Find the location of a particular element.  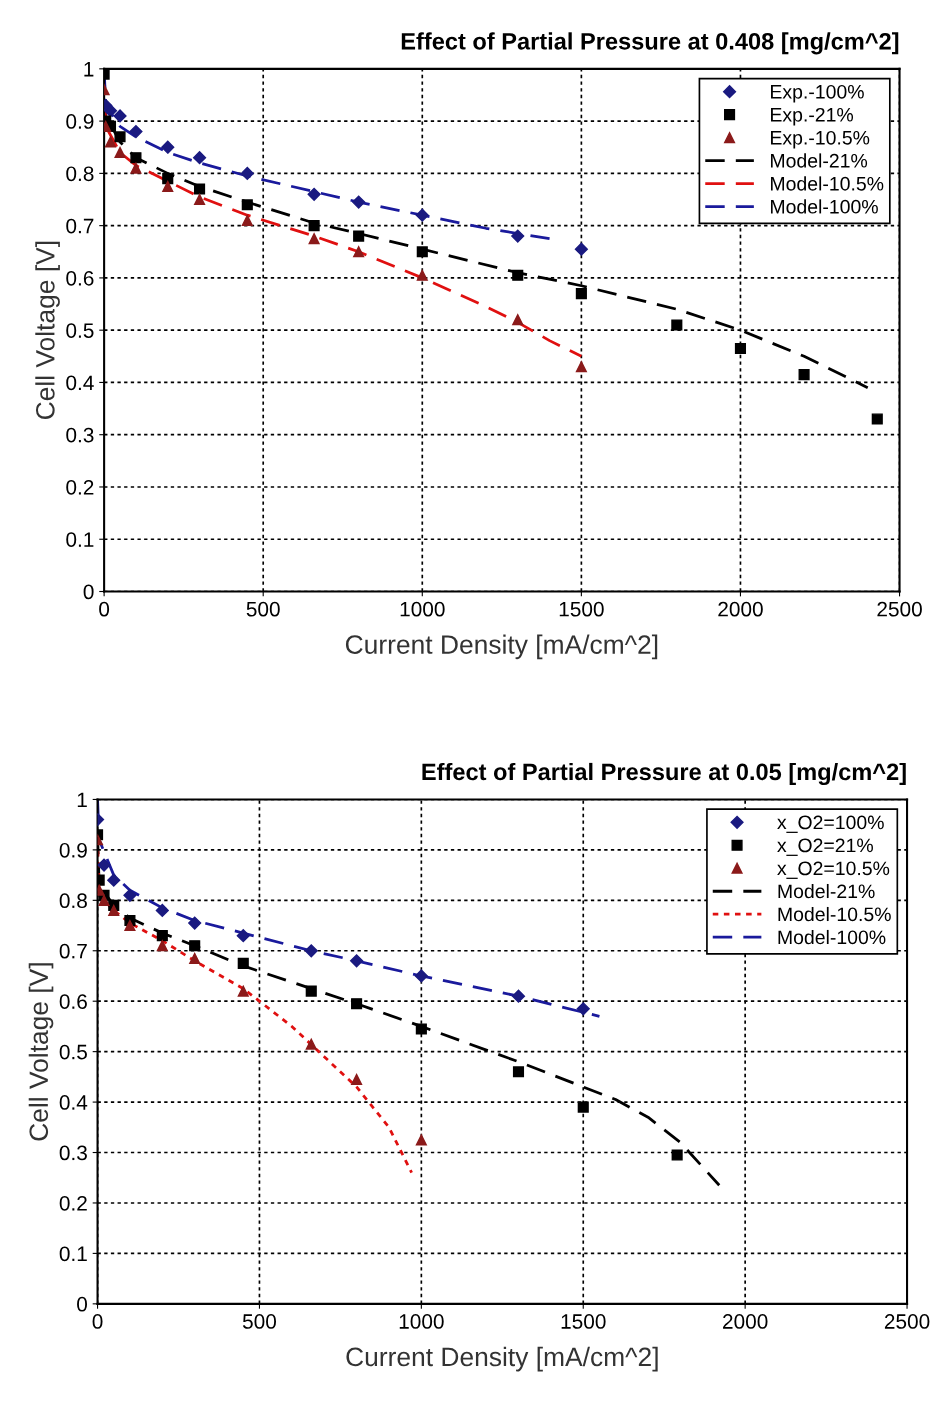

legend-label: Model-10.5% is located at coordinates (827, 183).